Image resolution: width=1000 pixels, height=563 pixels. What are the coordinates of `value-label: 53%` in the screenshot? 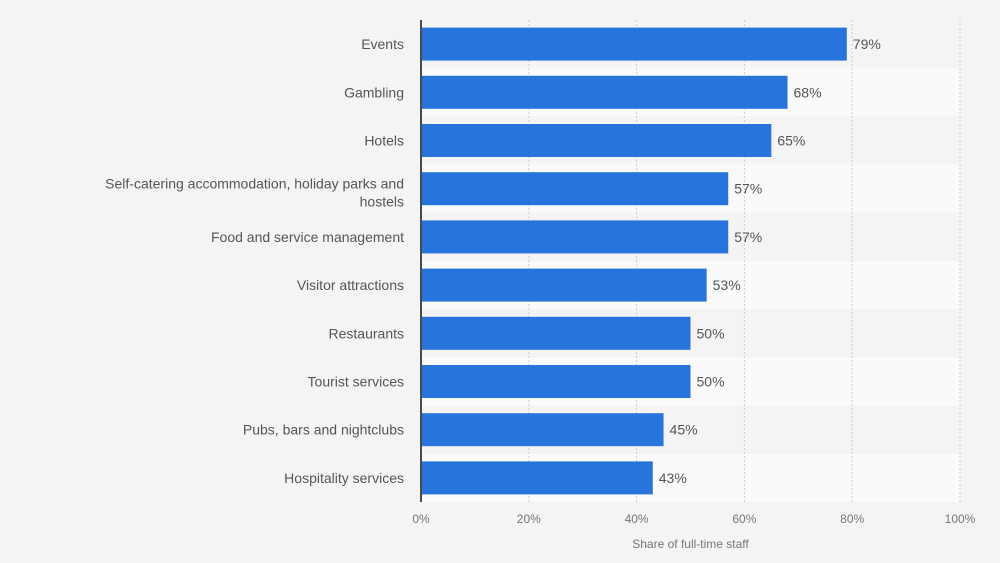 It's located at (727, 285).